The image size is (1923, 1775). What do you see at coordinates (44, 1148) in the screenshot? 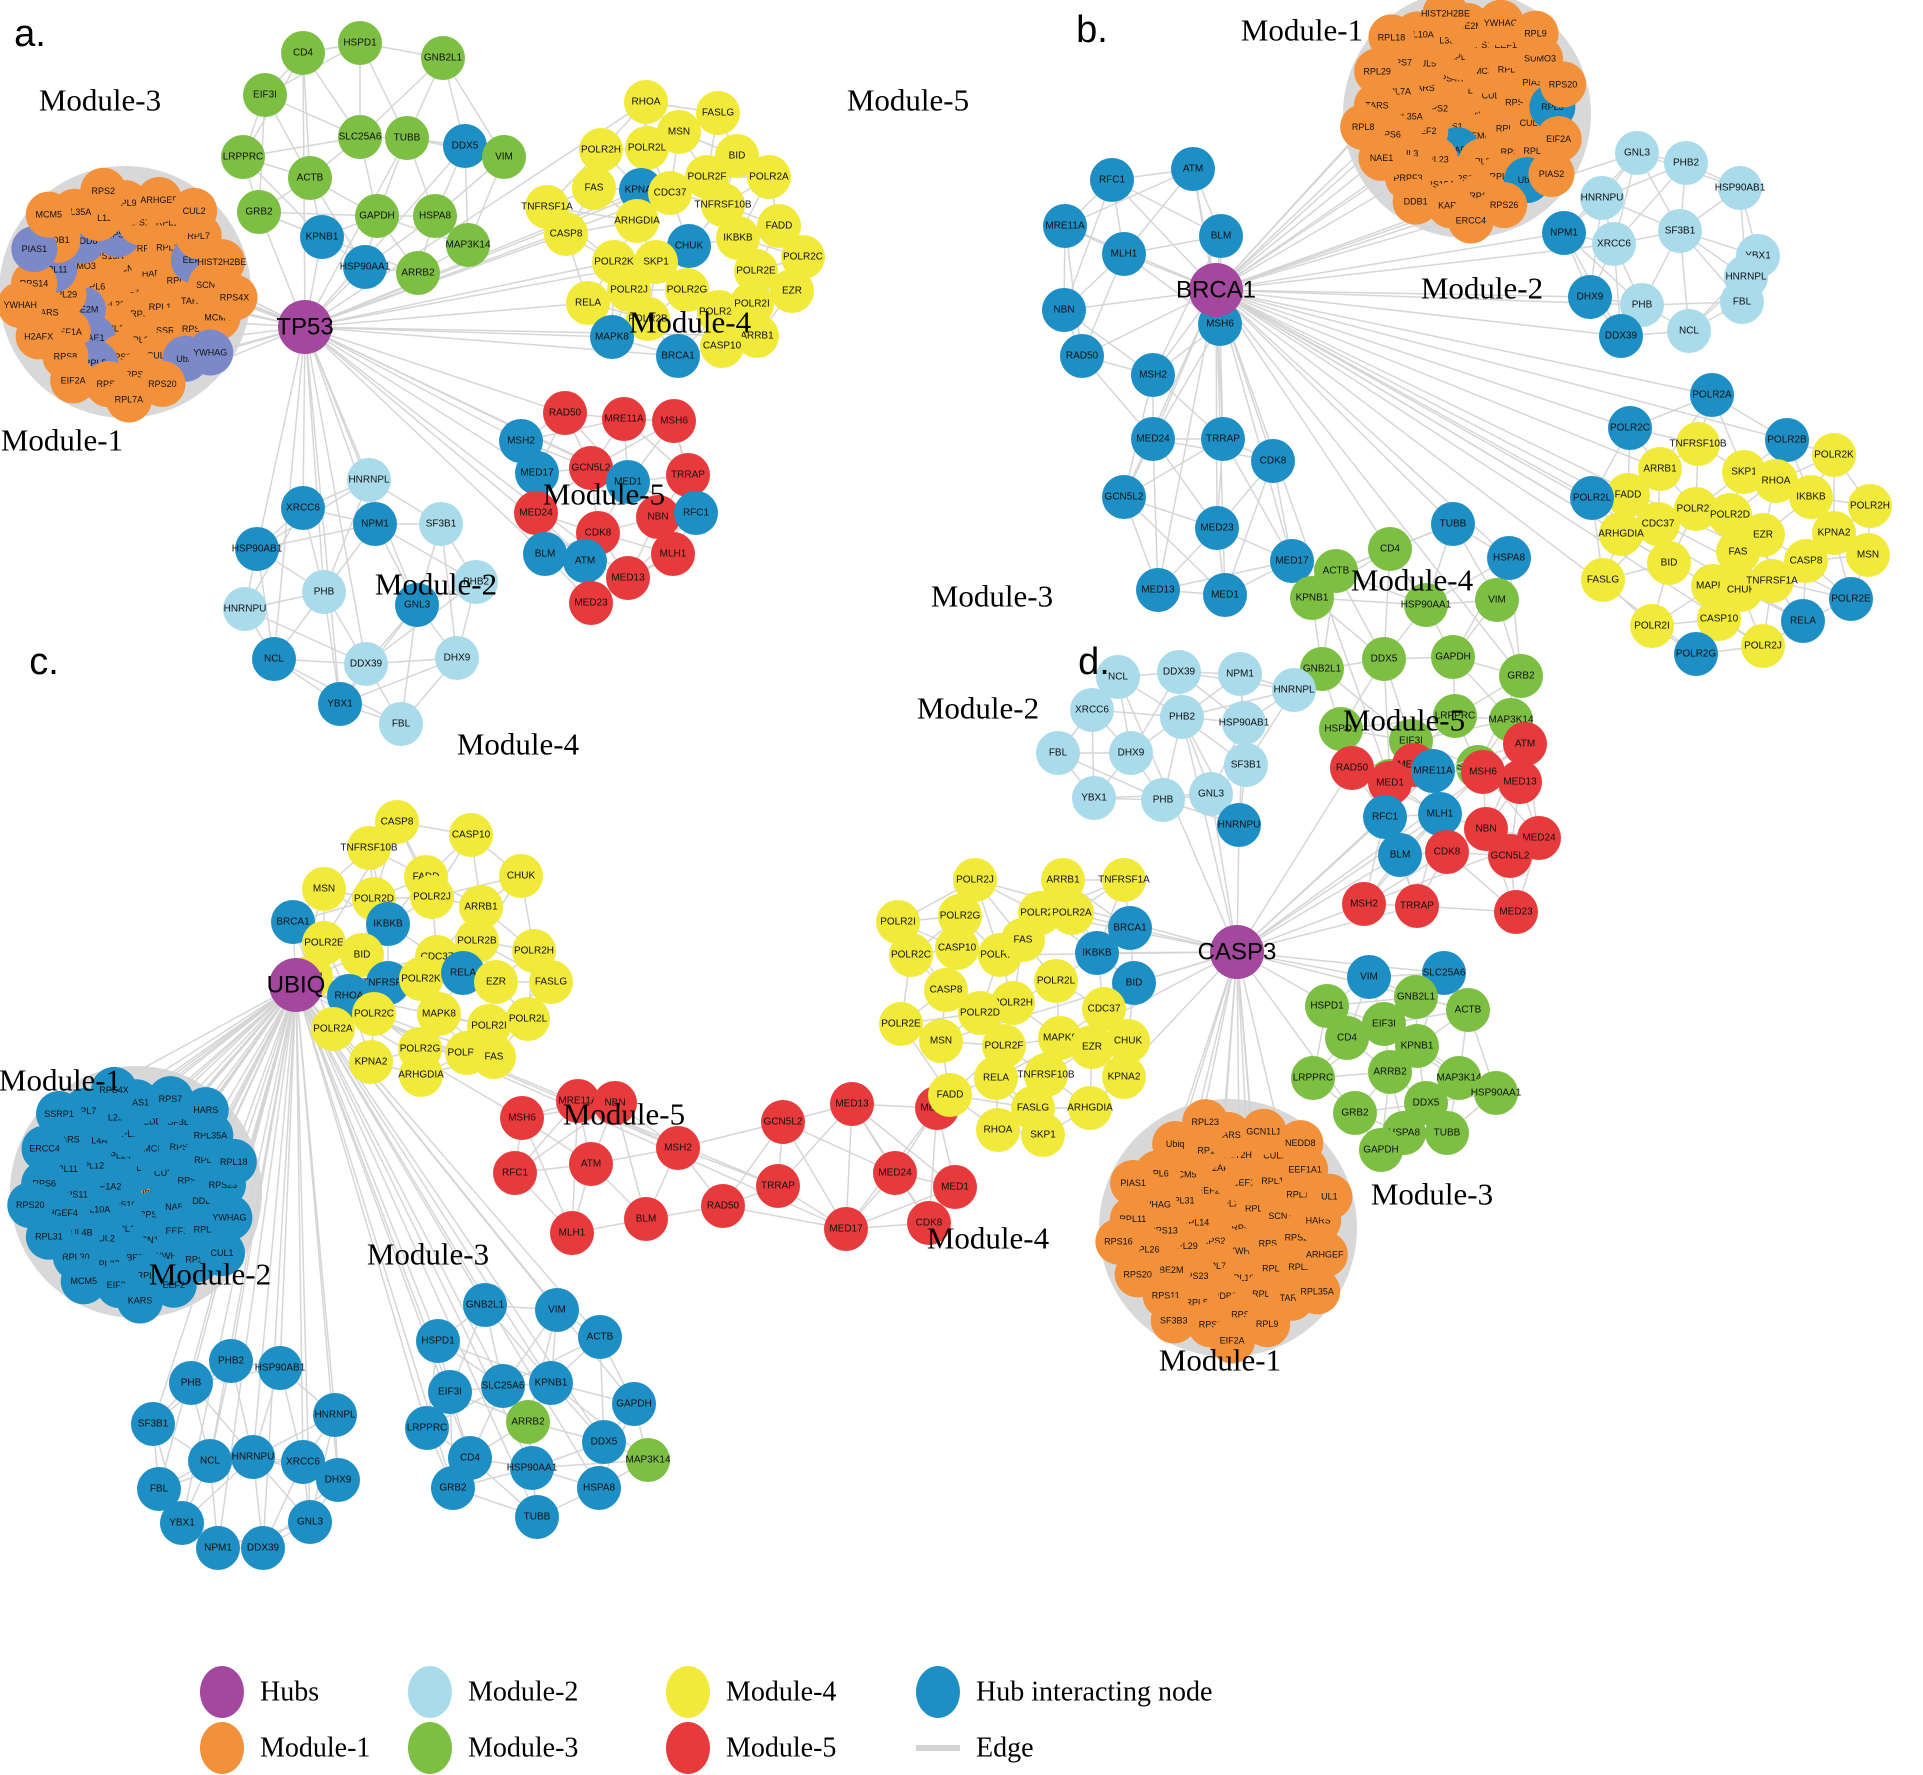
I see `node-ERCC4: ERCC4` at bounding box center [44, 1148].